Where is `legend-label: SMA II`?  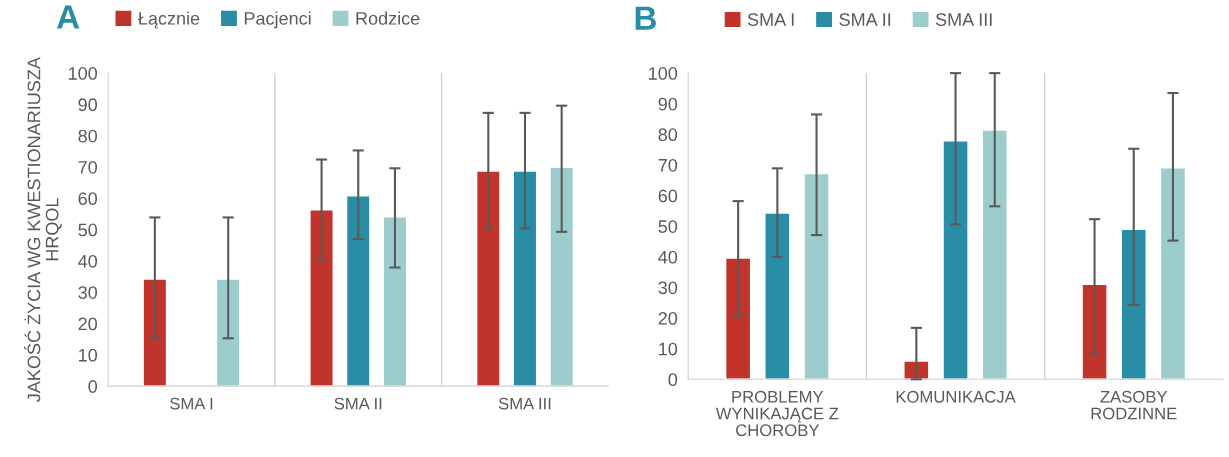 legend-label: SMA II is located at coordinates (865, 19).